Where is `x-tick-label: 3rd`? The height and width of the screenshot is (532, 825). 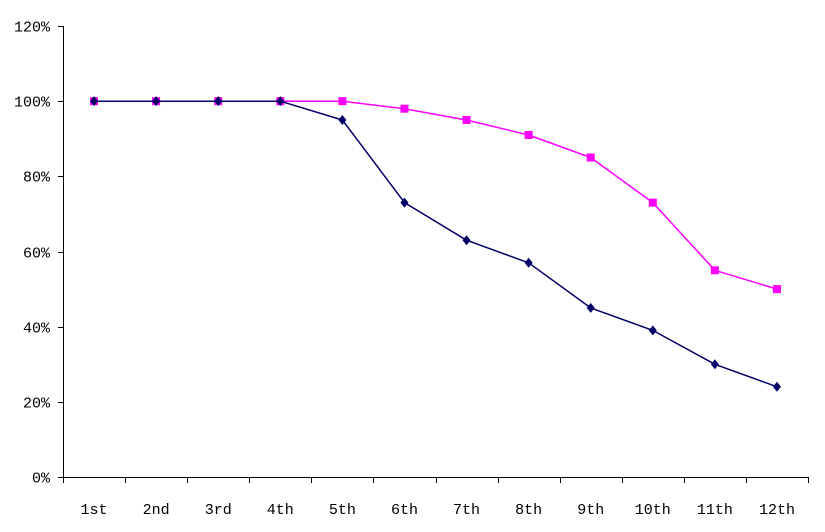
x-tick-label: 3rd is located at coordinates (218, 510).